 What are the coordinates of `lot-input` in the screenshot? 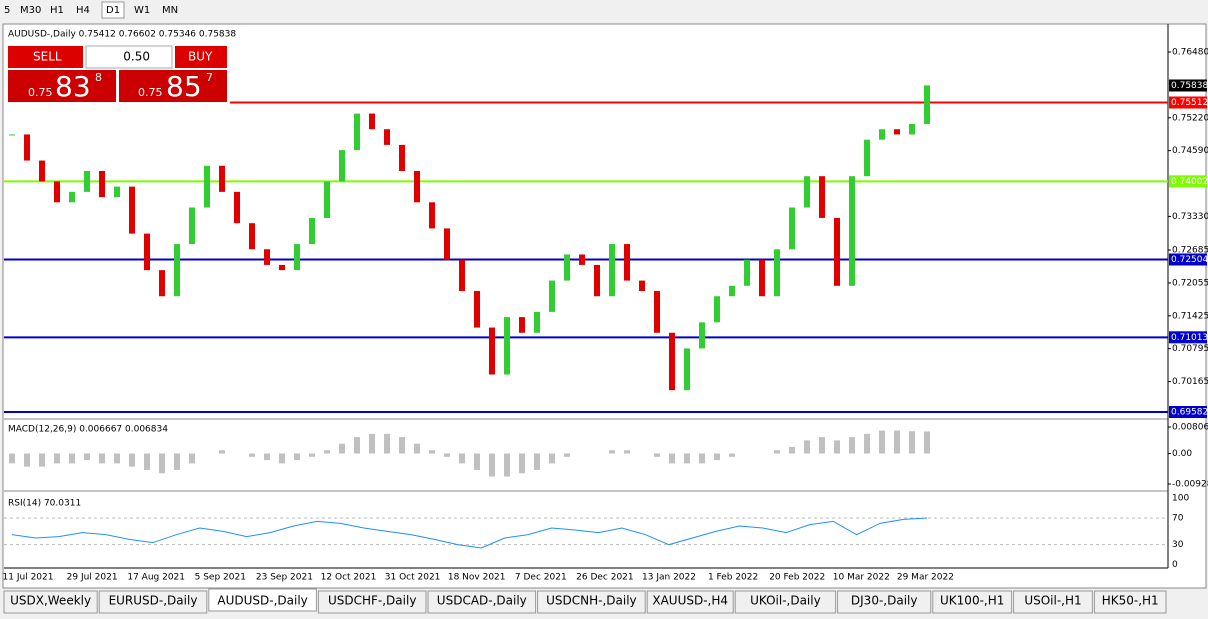 It's located at (129, 57).